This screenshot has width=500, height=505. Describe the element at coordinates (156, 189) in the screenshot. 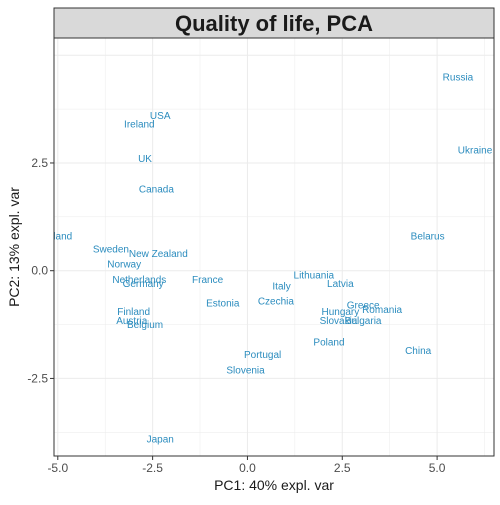

I see `point-label-canada: Canada` at that location.